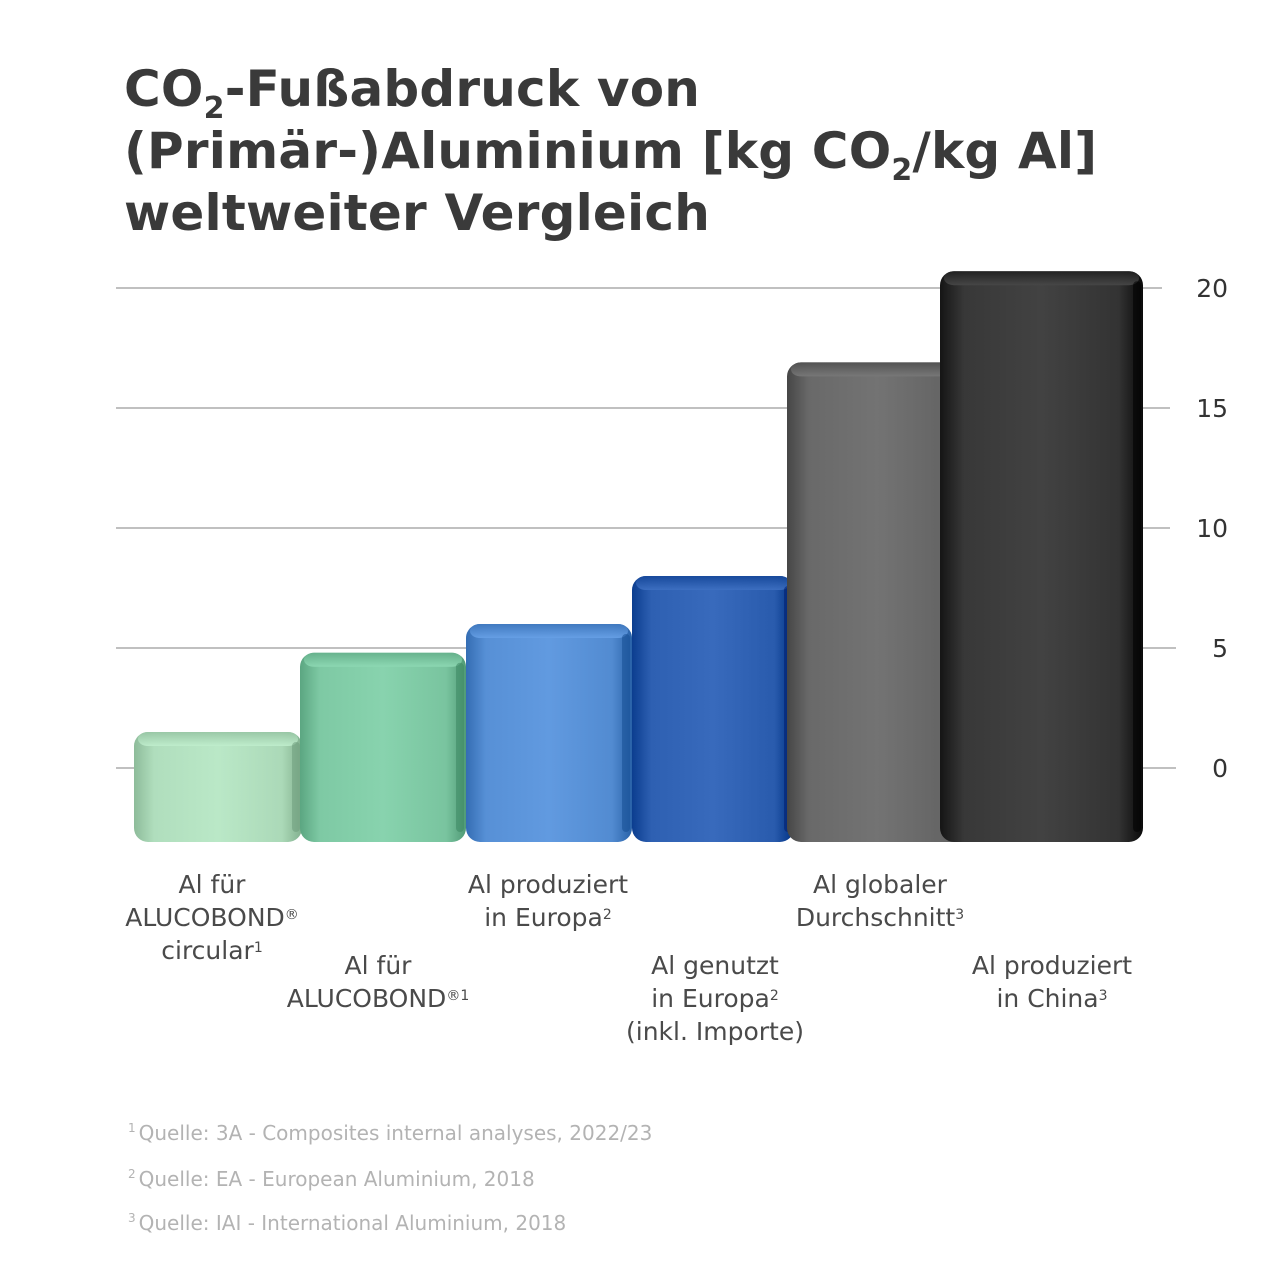  I want to click on label-superscript: 1, so click(258, 948).